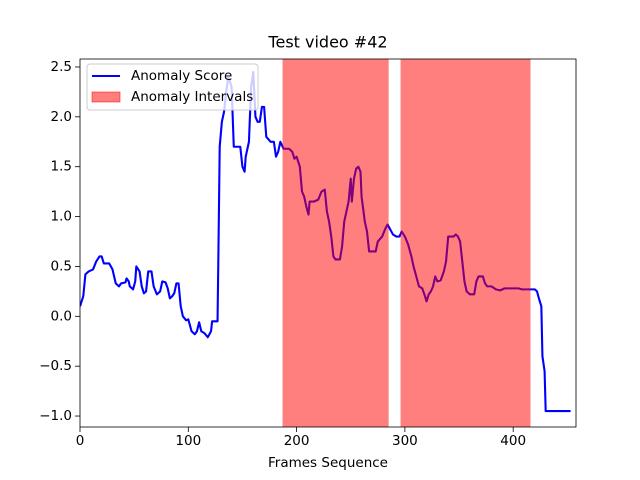 This screenshot has width=640, height=480. What do you see at coordinates (192, 97) in the screenshot?
I see `legend-label: Anomaly Intervals` at bounding box center [192, 97].